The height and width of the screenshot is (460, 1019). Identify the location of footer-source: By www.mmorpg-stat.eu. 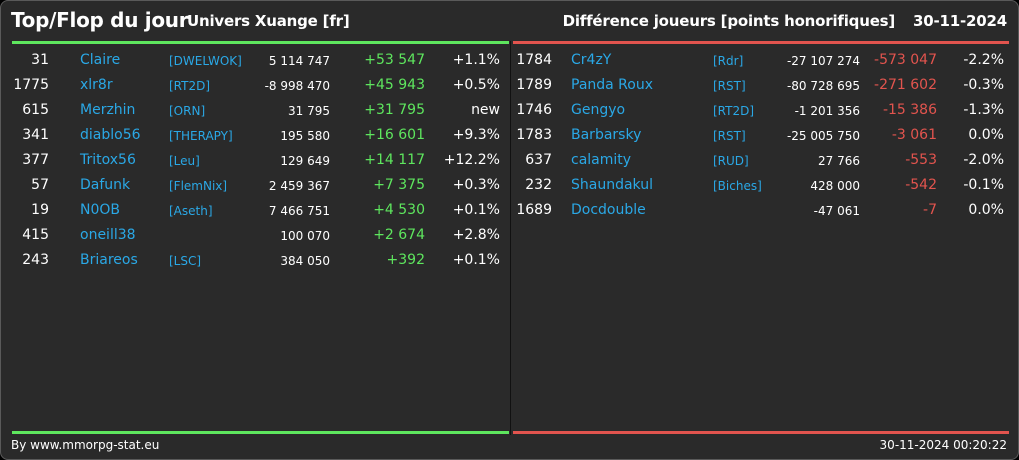
(85, 445).